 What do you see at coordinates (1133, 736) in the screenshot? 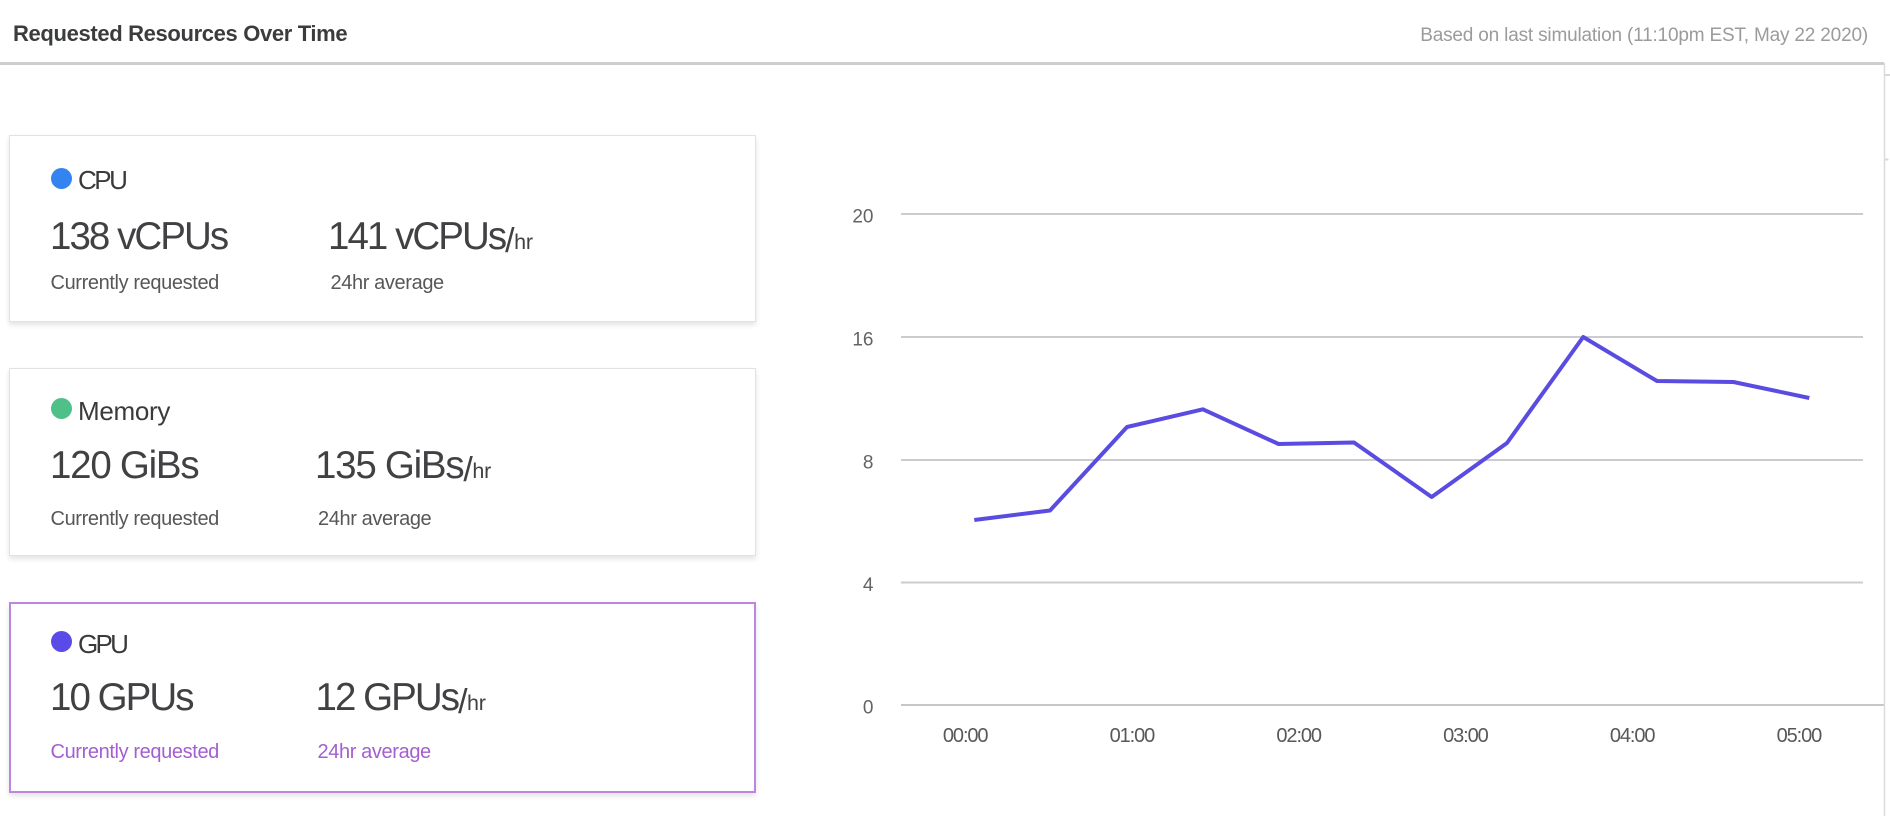
I see `svg-text: 01:00` at bounding box center [1133, 736].